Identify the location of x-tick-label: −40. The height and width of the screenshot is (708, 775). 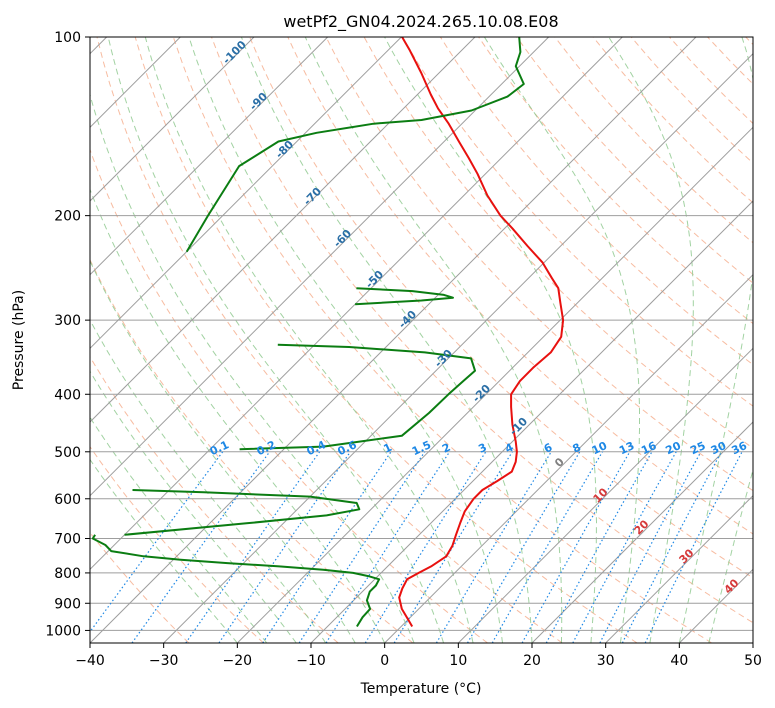
(90, 661).